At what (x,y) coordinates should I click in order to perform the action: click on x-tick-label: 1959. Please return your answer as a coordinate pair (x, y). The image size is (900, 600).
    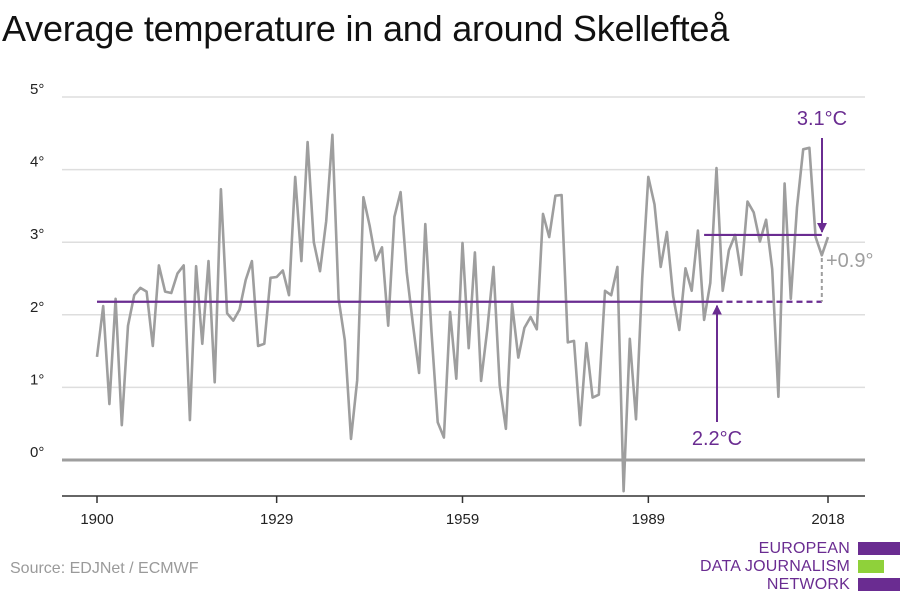
    Looking at the image, I should click on (462, 519).